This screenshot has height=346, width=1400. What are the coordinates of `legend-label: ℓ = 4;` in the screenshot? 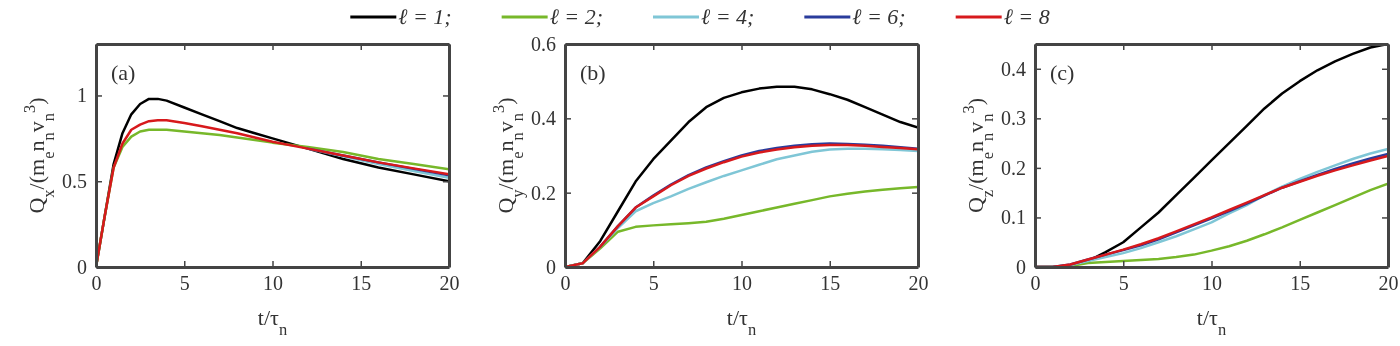 It's located at (727, 16).